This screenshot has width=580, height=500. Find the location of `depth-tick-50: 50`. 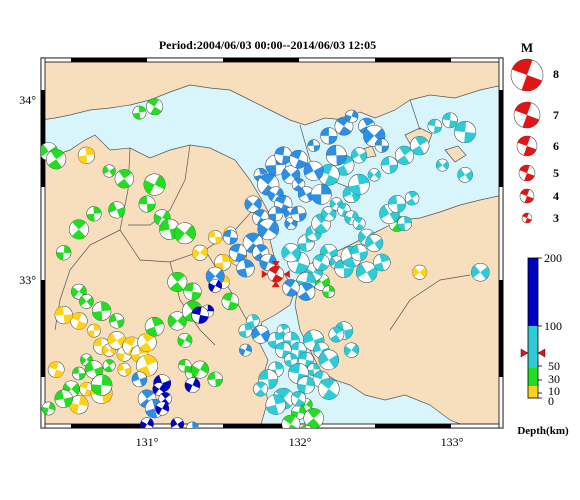

depth-tick-50: 50 is located at coordinates (554, 366).